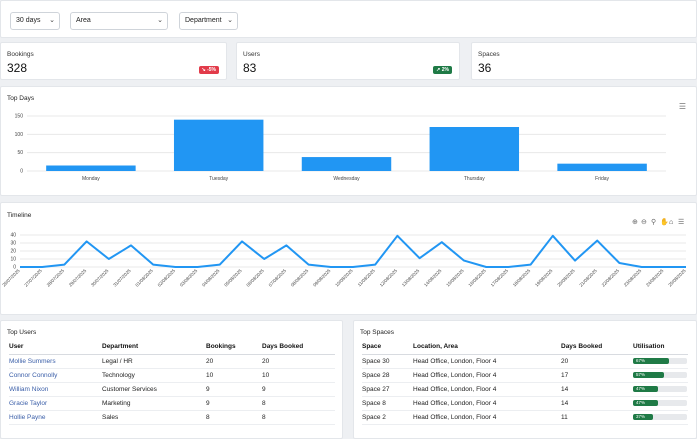 The image size is (697, 439). Describe the element at coordinates (234, 389) in the screenshot. I see `bookings-cell: 9` at that location.